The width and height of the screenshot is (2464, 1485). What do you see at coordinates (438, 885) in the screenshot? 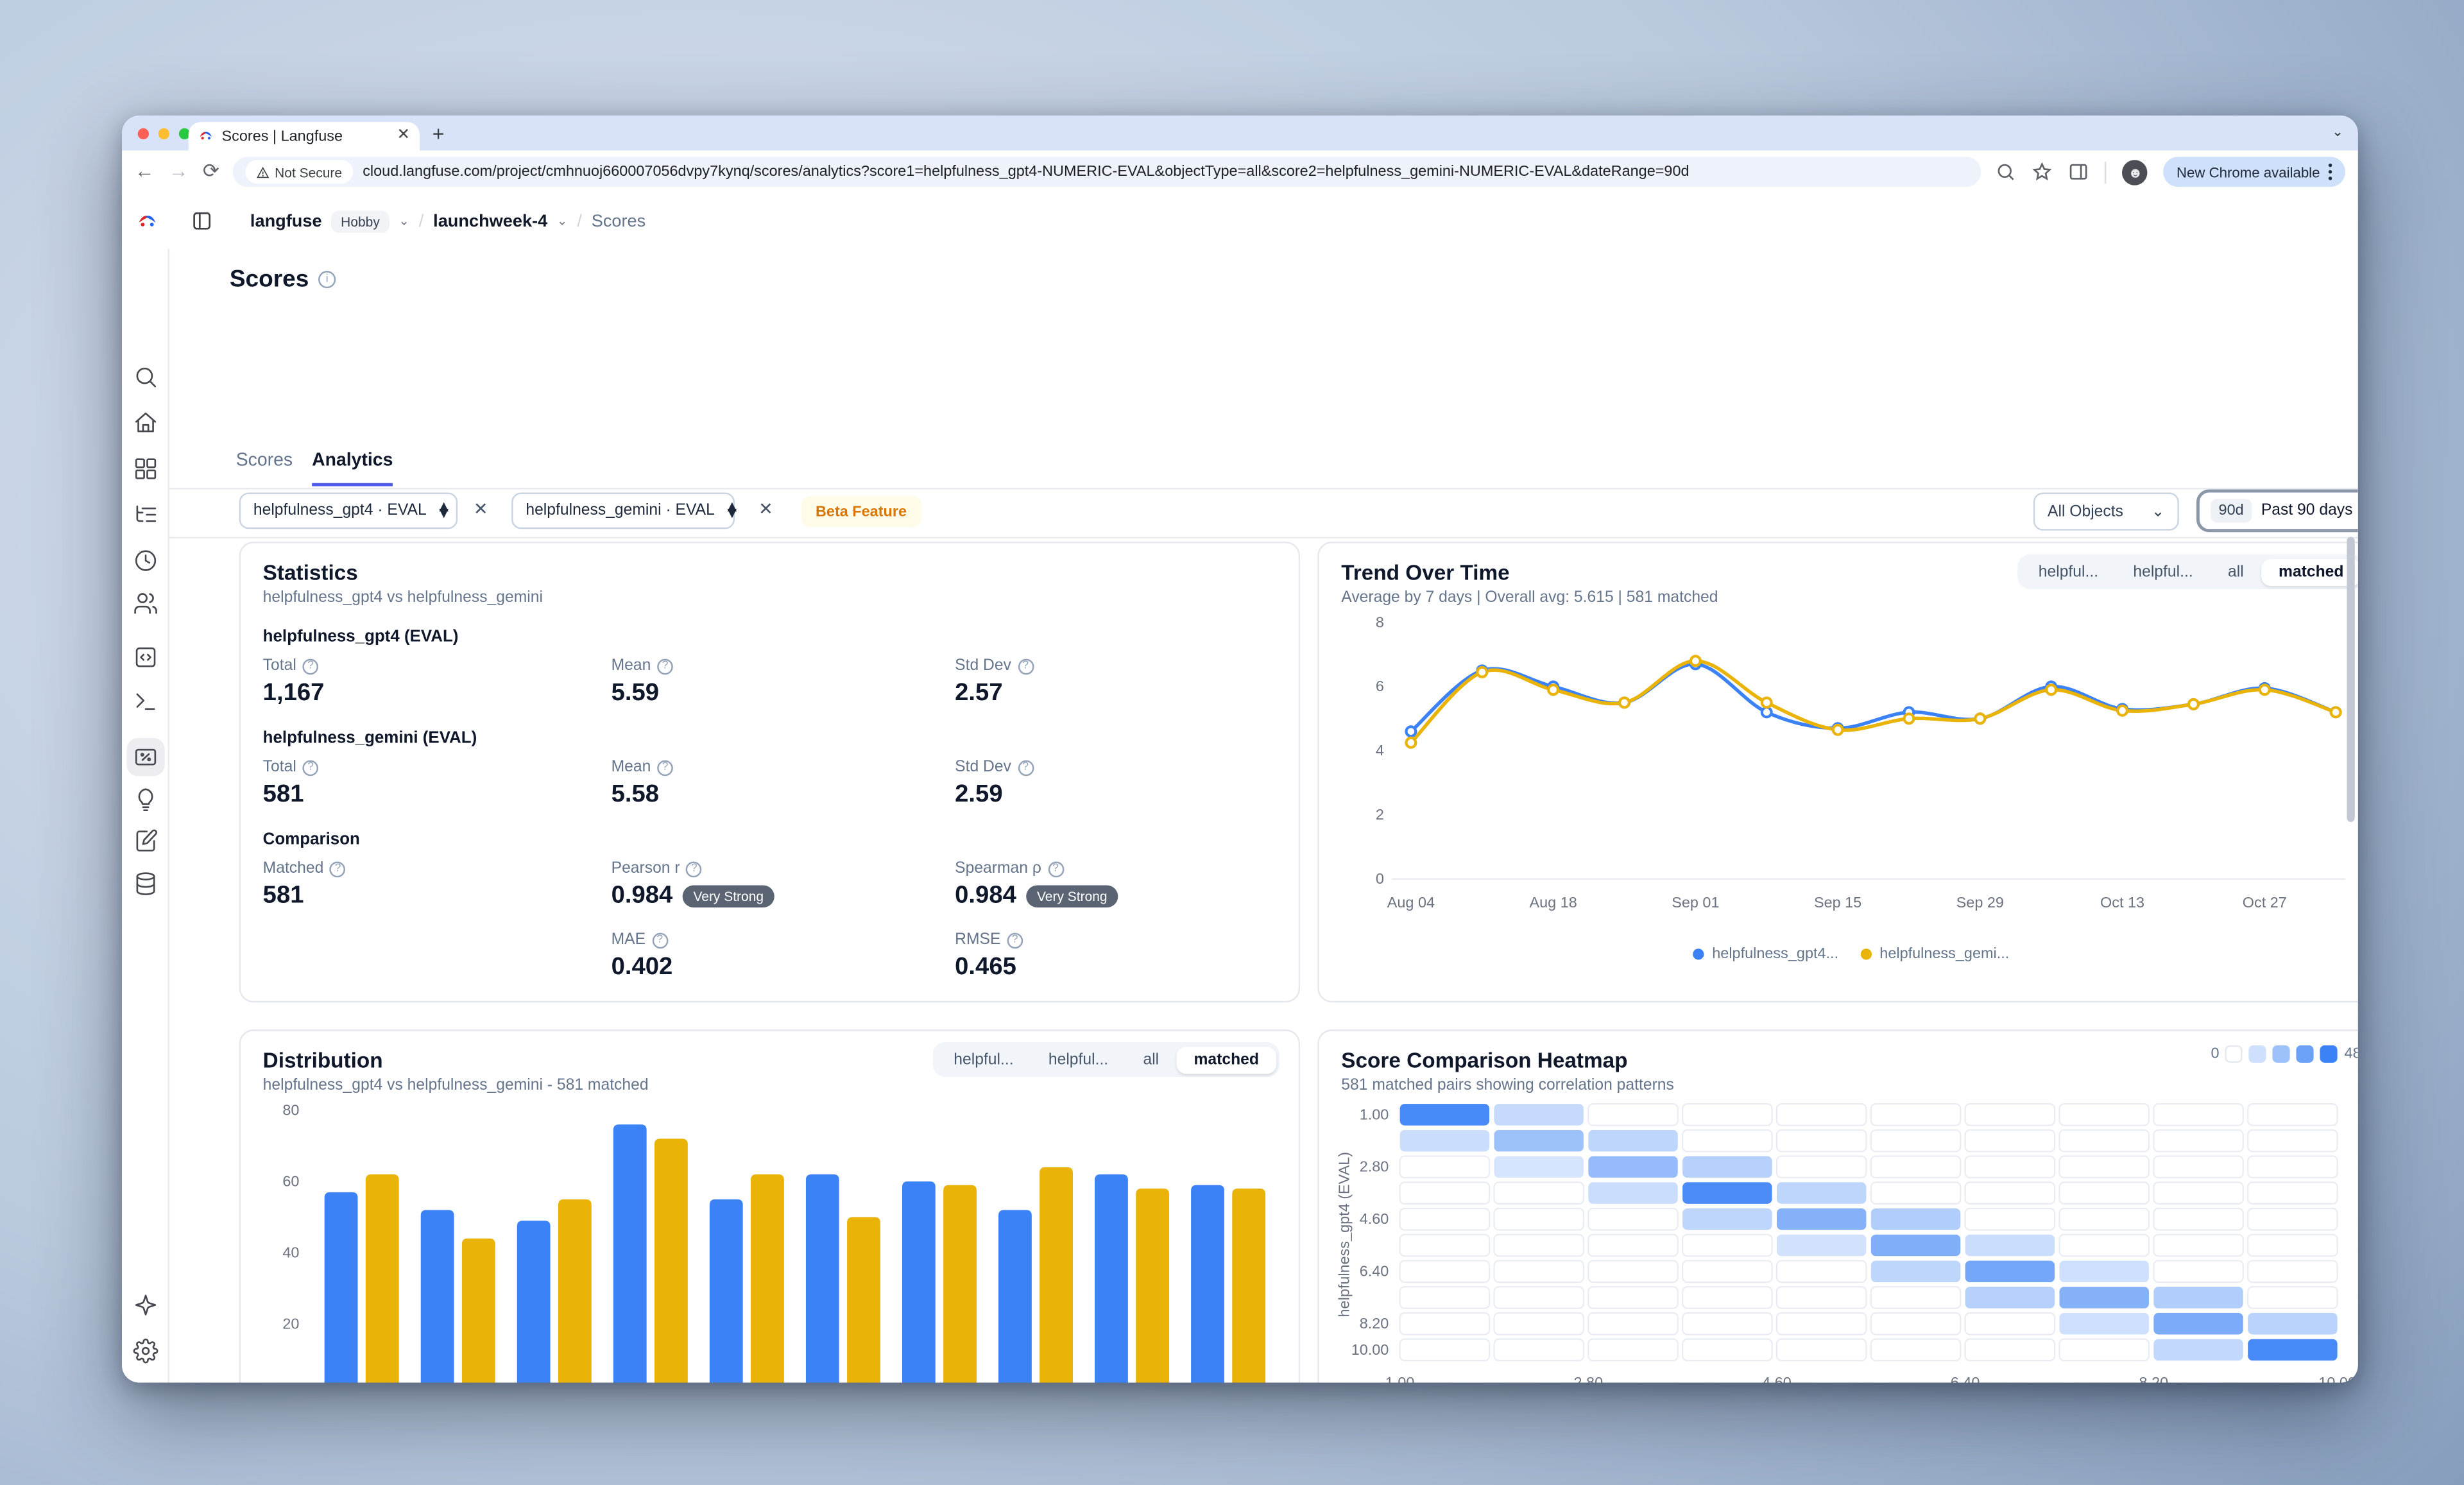
I see `stat-item: Matched? 581` at bounding box center [438, 885].